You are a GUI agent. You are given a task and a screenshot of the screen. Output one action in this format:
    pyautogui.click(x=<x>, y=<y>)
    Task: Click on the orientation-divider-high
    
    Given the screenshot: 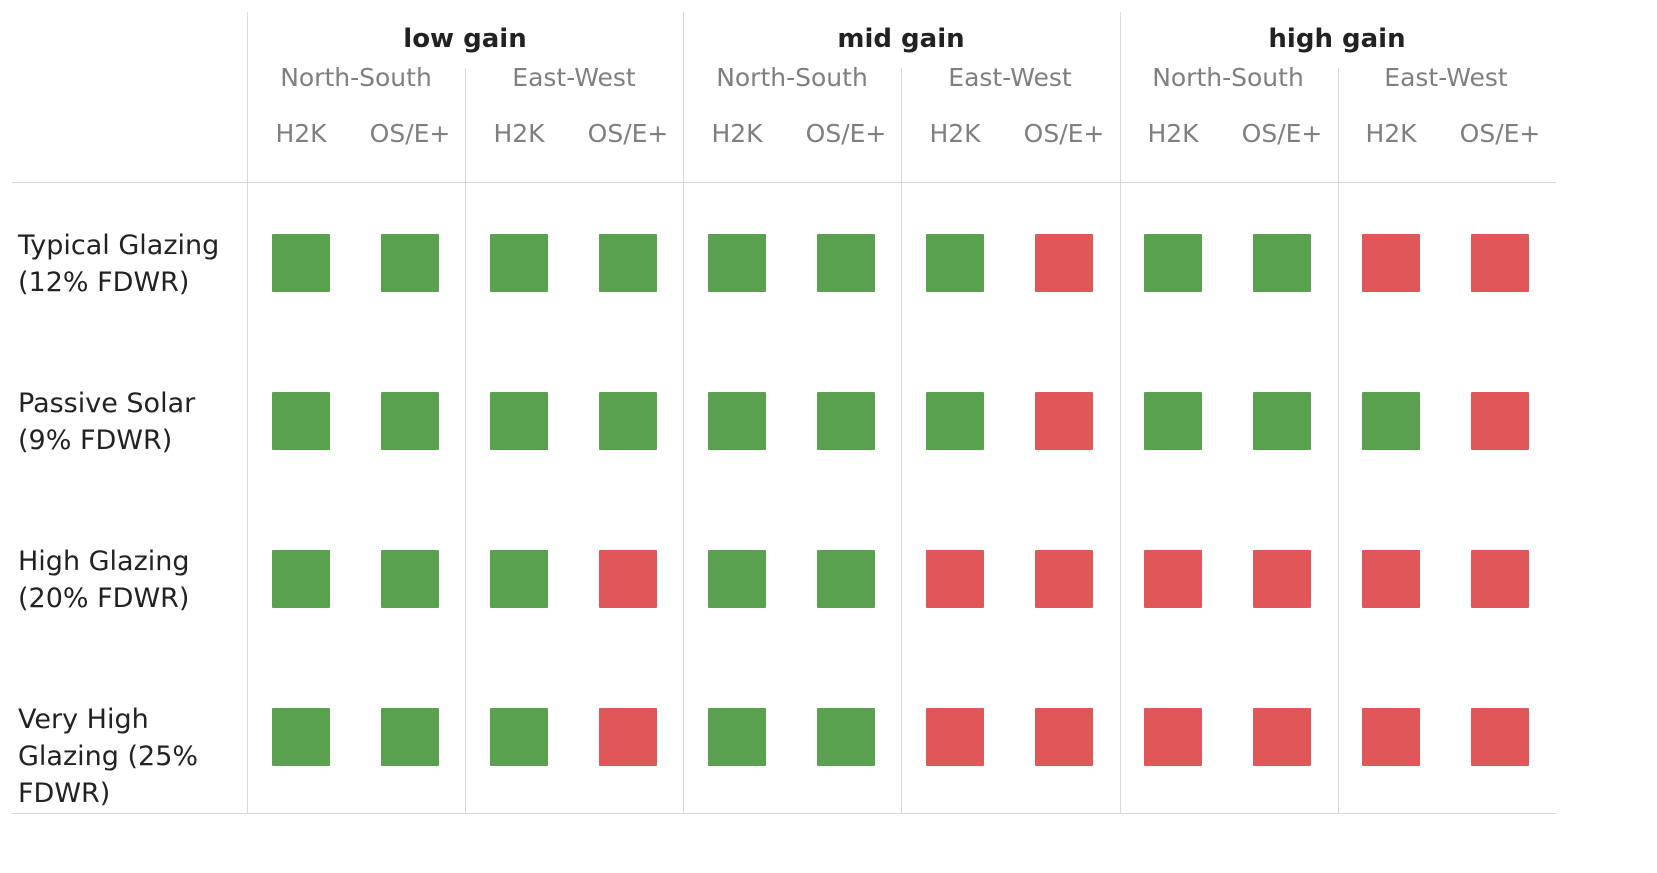 What is the action you would take?
    pyautogui.click(x=1338, y=441)
    